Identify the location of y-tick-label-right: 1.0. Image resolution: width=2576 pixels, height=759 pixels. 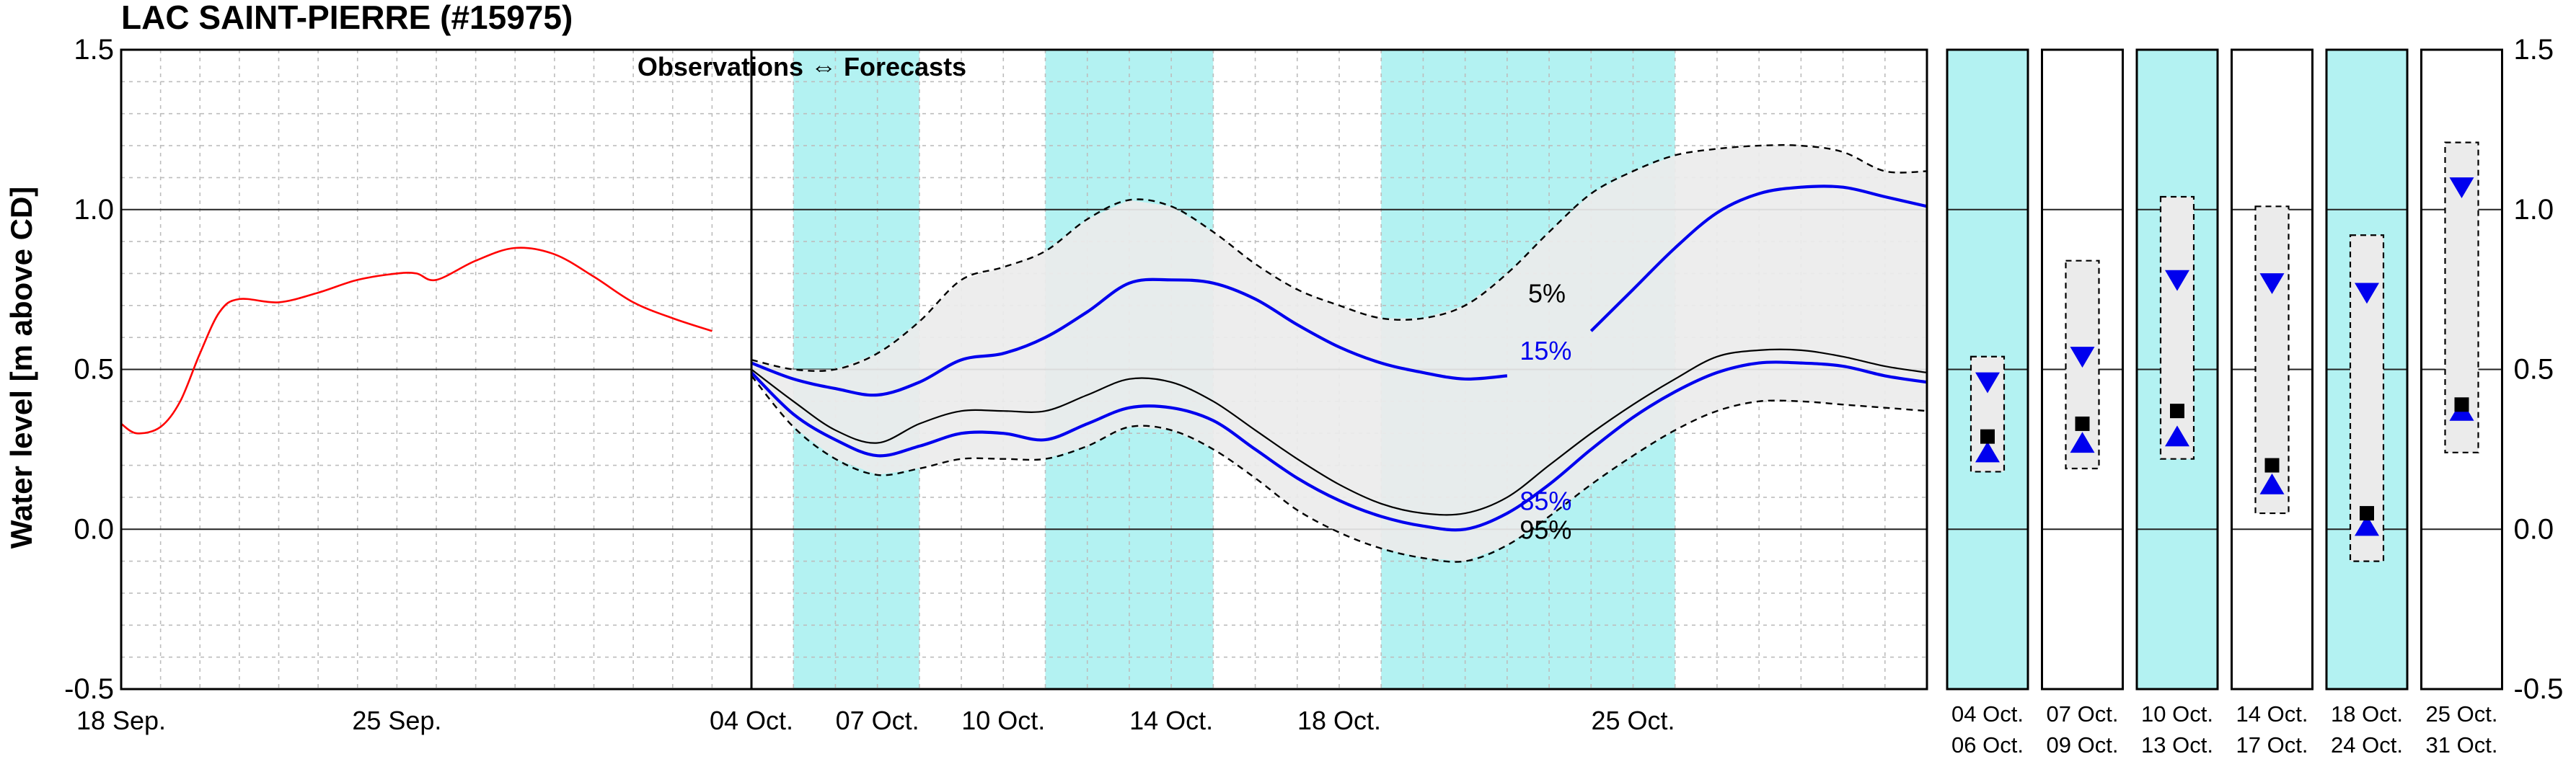
(2534, 210).